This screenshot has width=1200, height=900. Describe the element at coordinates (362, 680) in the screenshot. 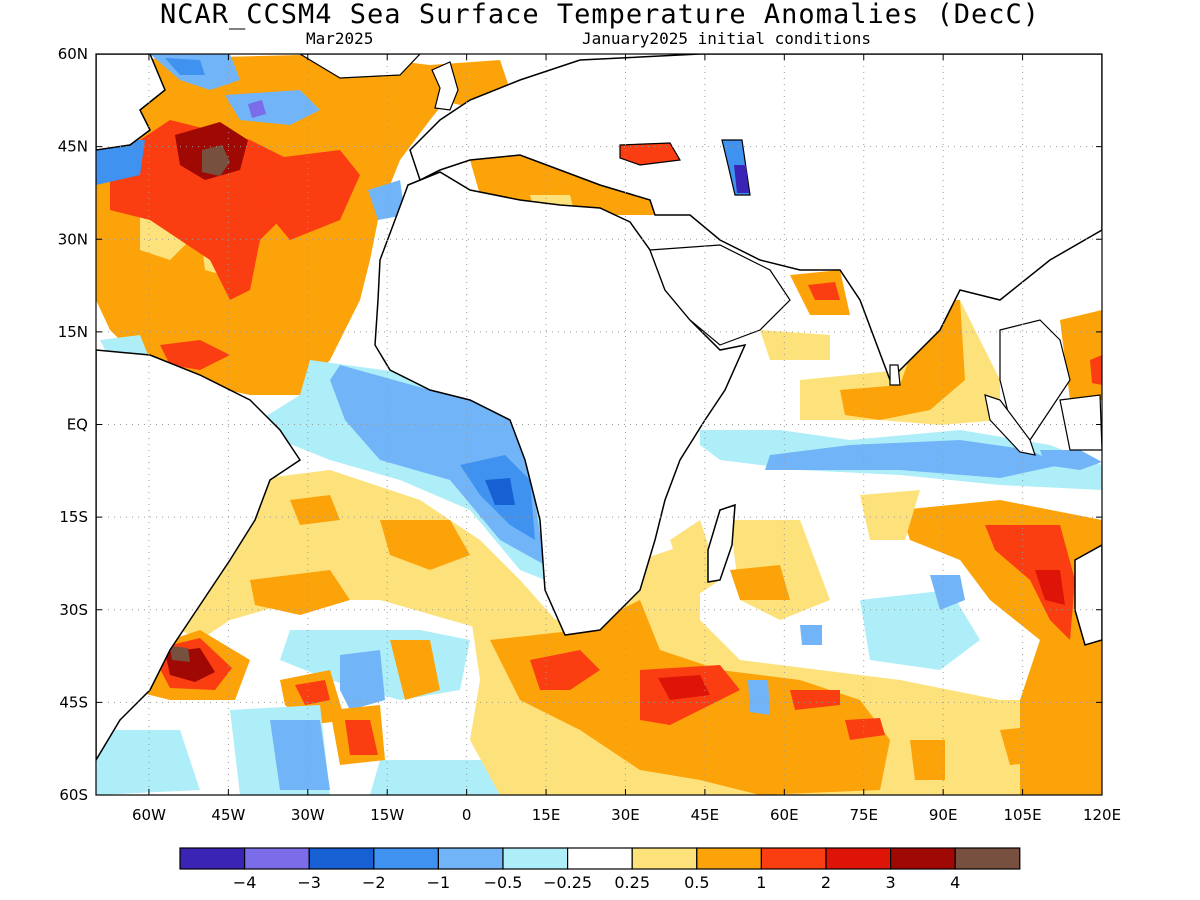

I see `south-atlantic-blue` at that location.